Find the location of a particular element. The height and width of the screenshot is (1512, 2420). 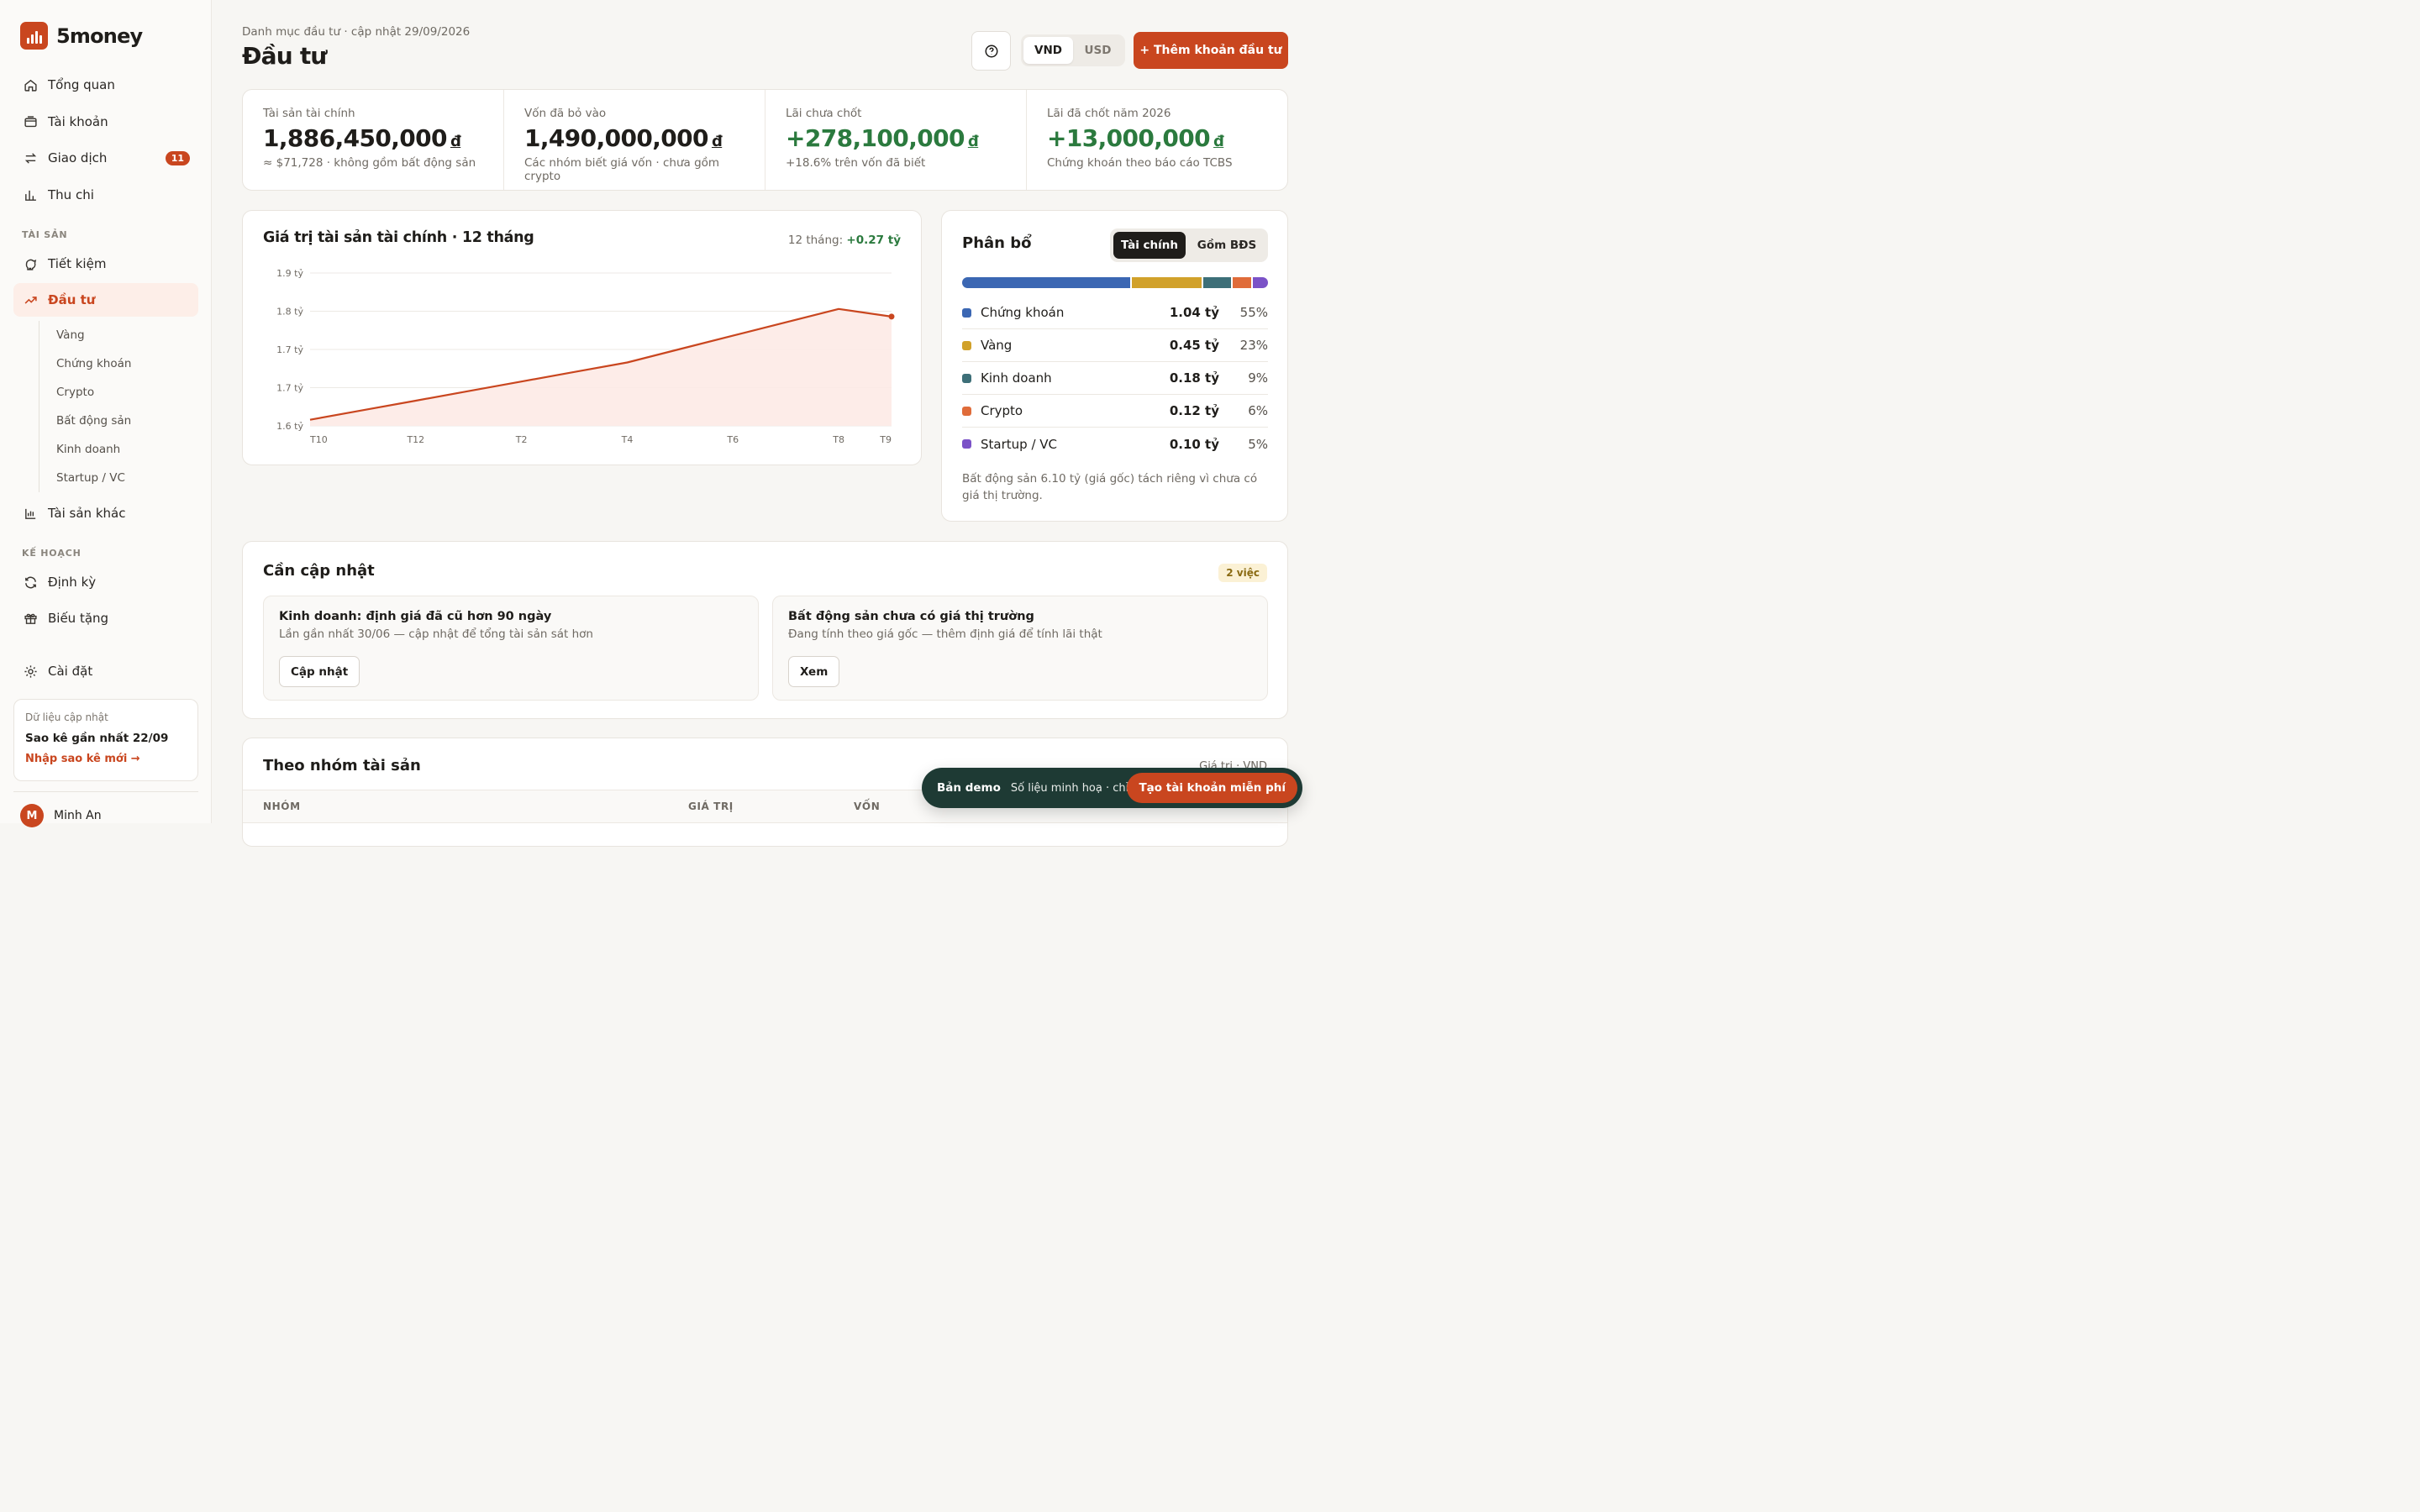

nav-label: Tài sản khác is located at coordinates (87, 513).